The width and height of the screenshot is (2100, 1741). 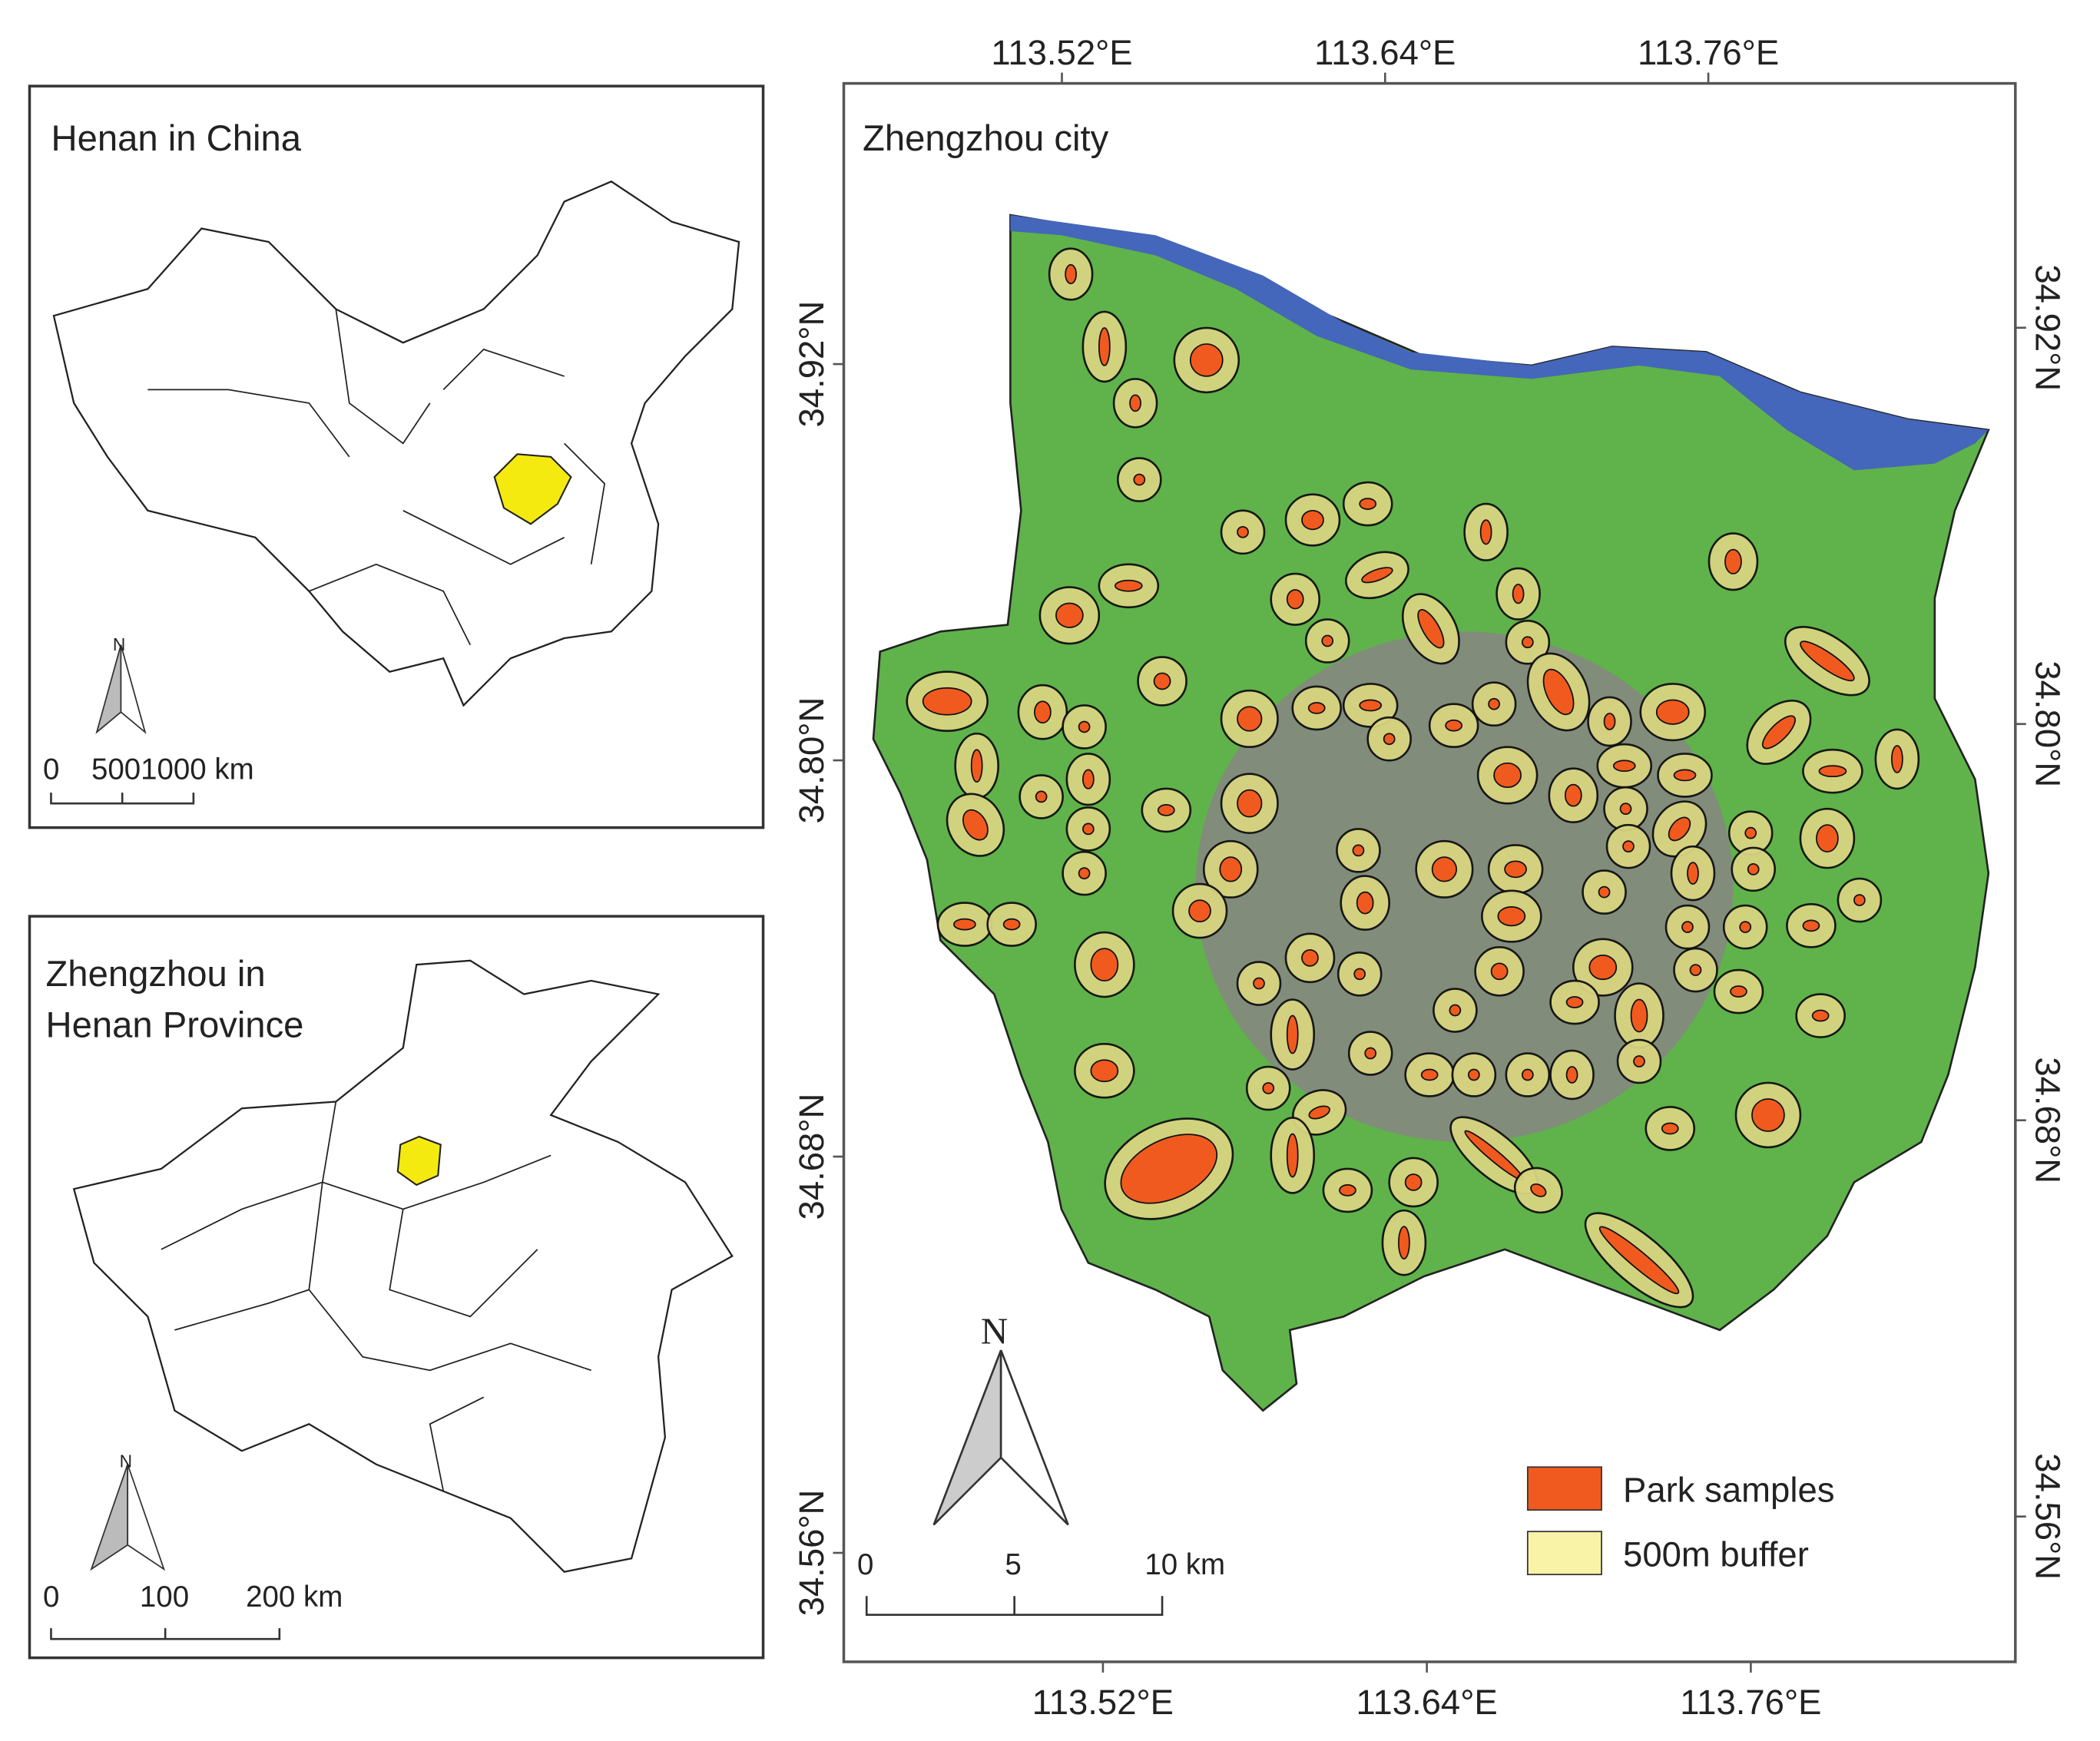 I want to click on province-borders, so click(x=376, y=477).